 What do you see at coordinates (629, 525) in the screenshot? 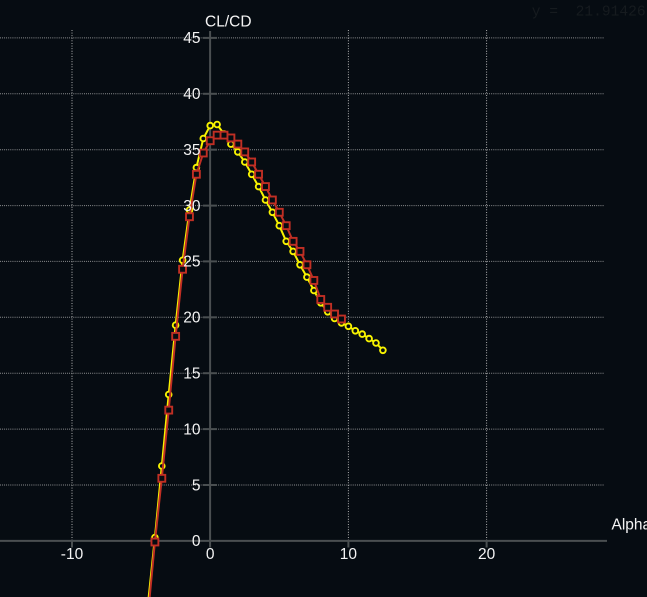
I see `svg-text: Alpha` at bounding box center [629, 525].